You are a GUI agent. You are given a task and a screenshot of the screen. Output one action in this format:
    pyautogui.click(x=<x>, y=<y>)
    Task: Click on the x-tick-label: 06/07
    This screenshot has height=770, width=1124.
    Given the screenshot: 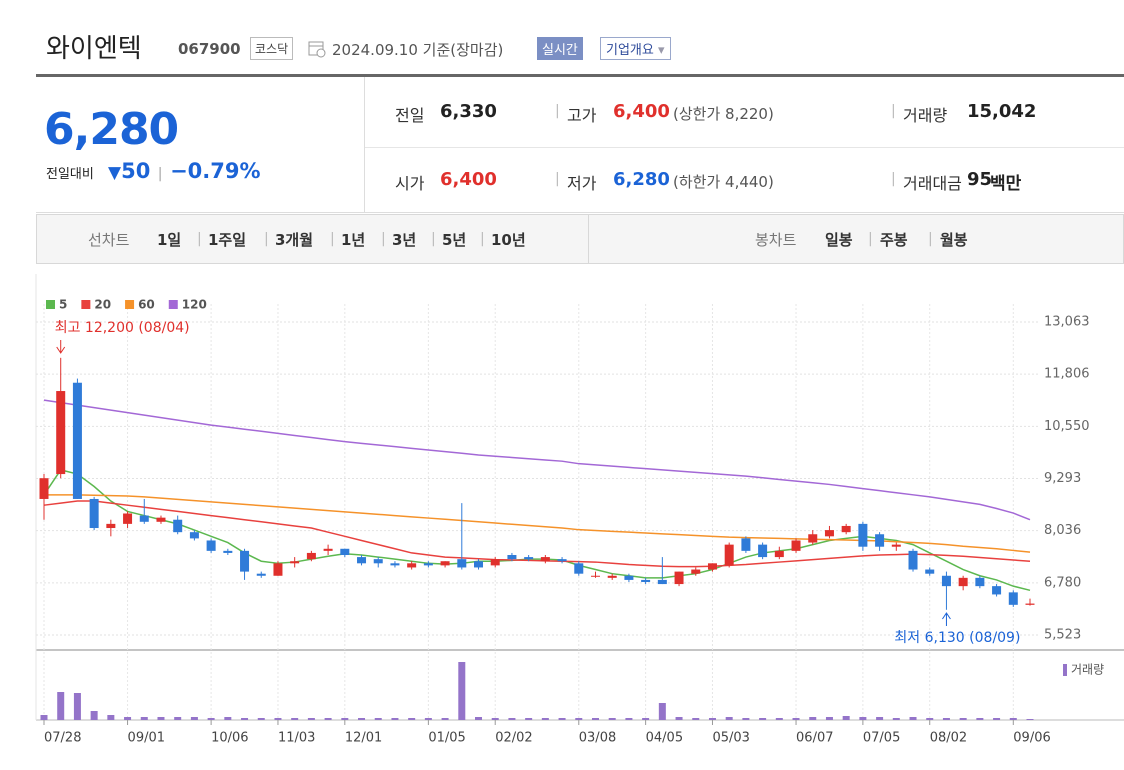 What is the action you would take?
    pyautogui.click(x=814, y=738)
    